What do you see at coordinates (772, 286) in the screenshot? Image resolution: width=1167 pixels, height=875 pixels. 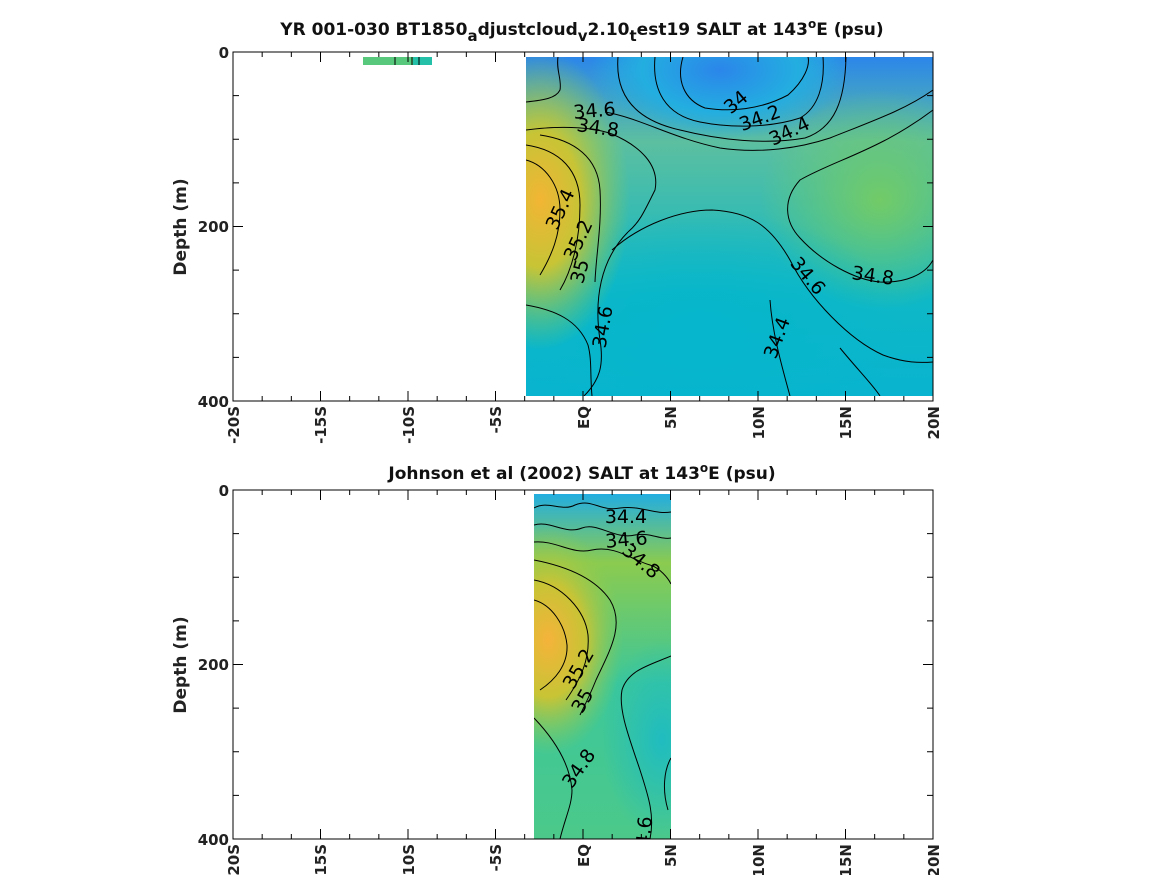 I see `top-contour-34.6-dome` at bounding box center [772, 286].